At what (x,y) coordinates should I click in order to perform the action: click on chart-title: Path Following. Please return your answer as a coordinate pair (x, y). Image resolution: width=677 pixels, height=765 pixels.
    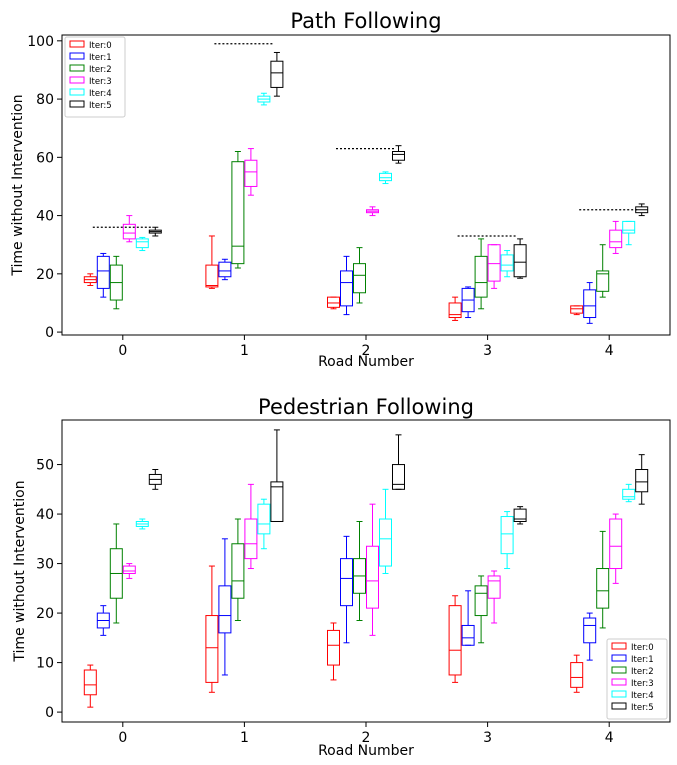
    Looking at the image, I should click on (365, 21).